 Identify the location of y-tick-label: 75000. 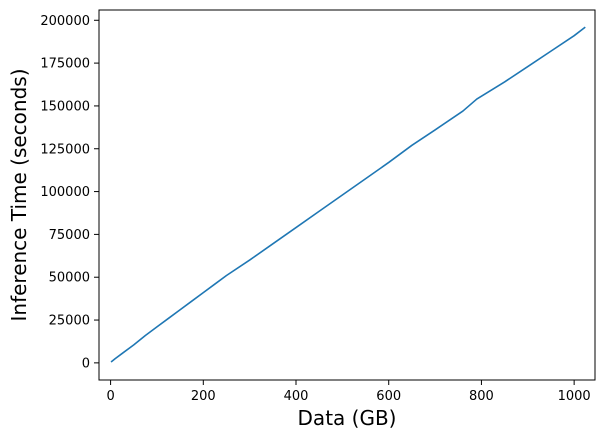
(69, 235).